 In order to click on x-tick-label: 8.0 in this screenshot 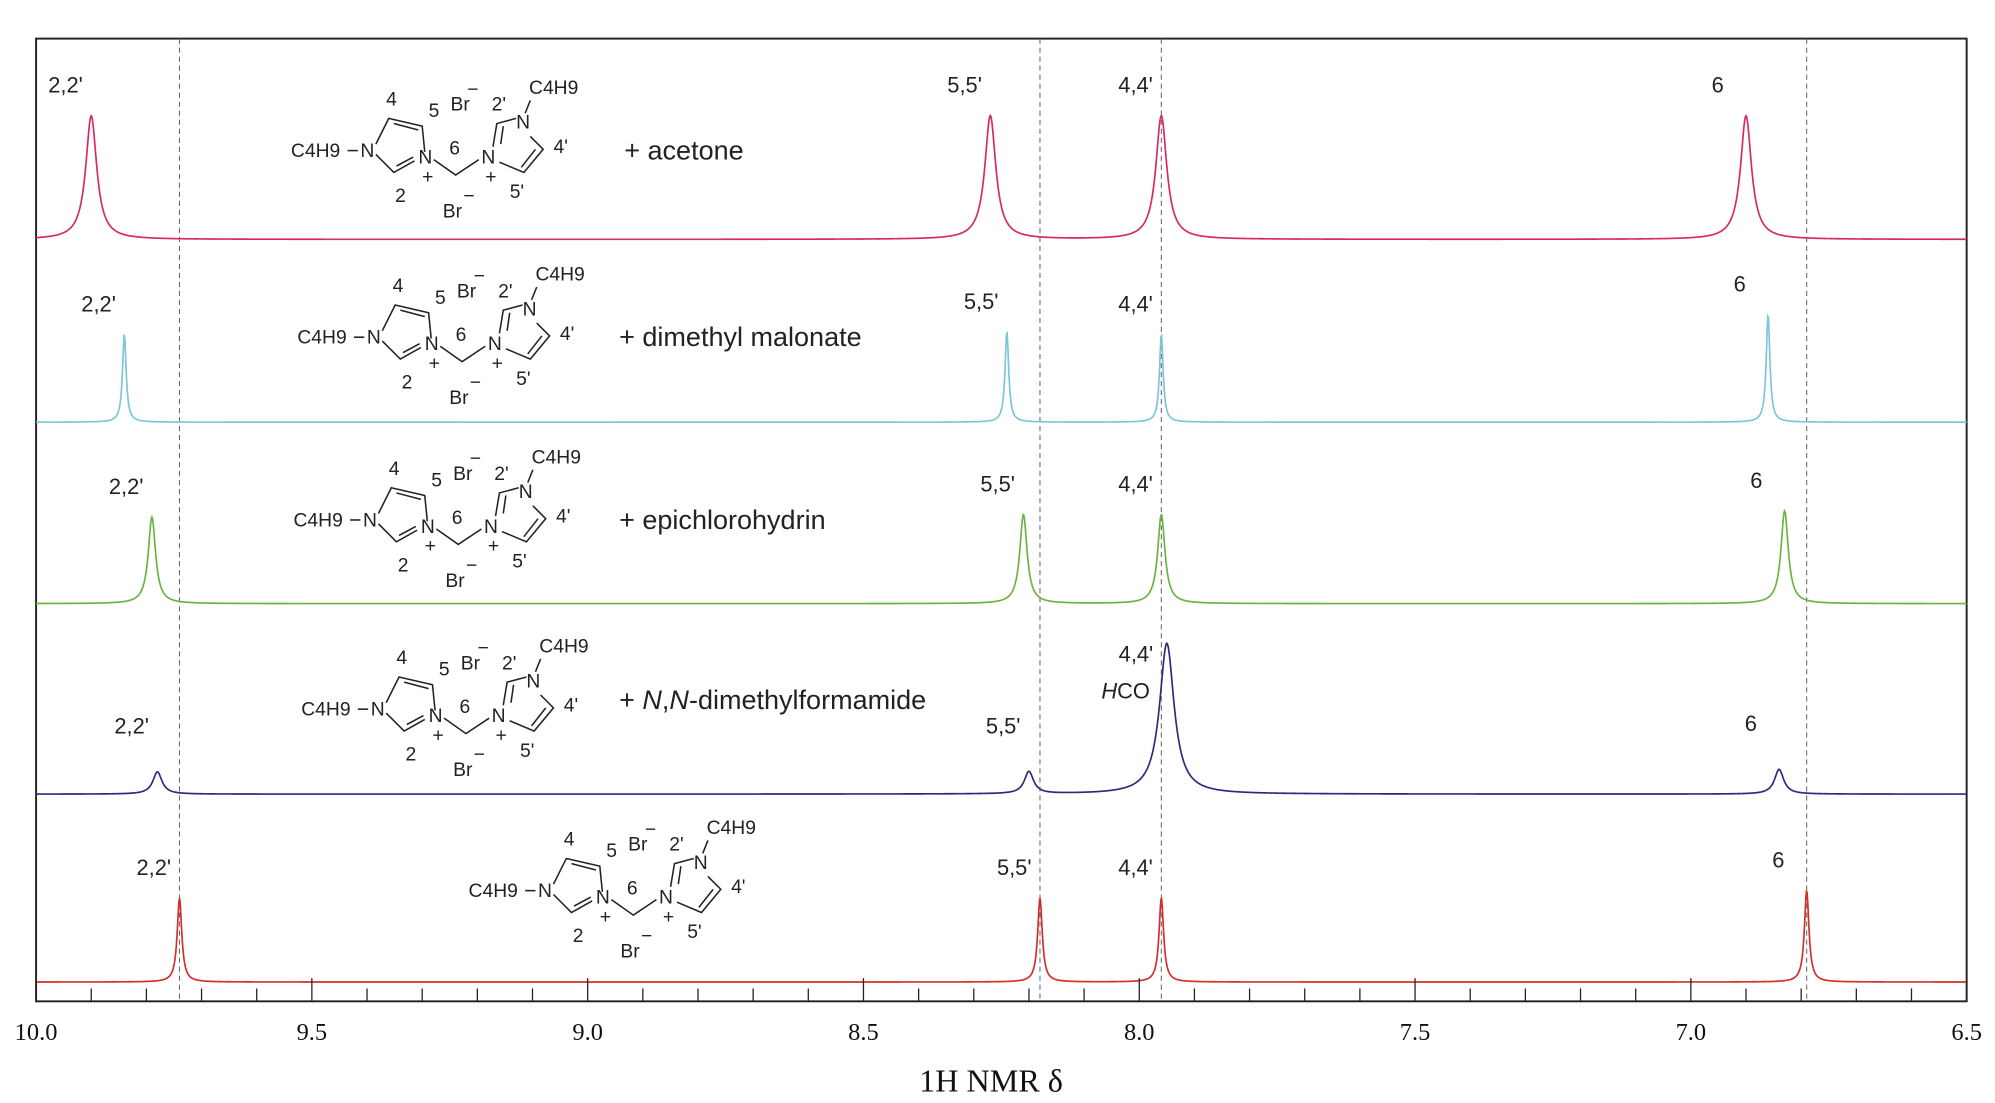, I will do `click(1139, 1032)`.